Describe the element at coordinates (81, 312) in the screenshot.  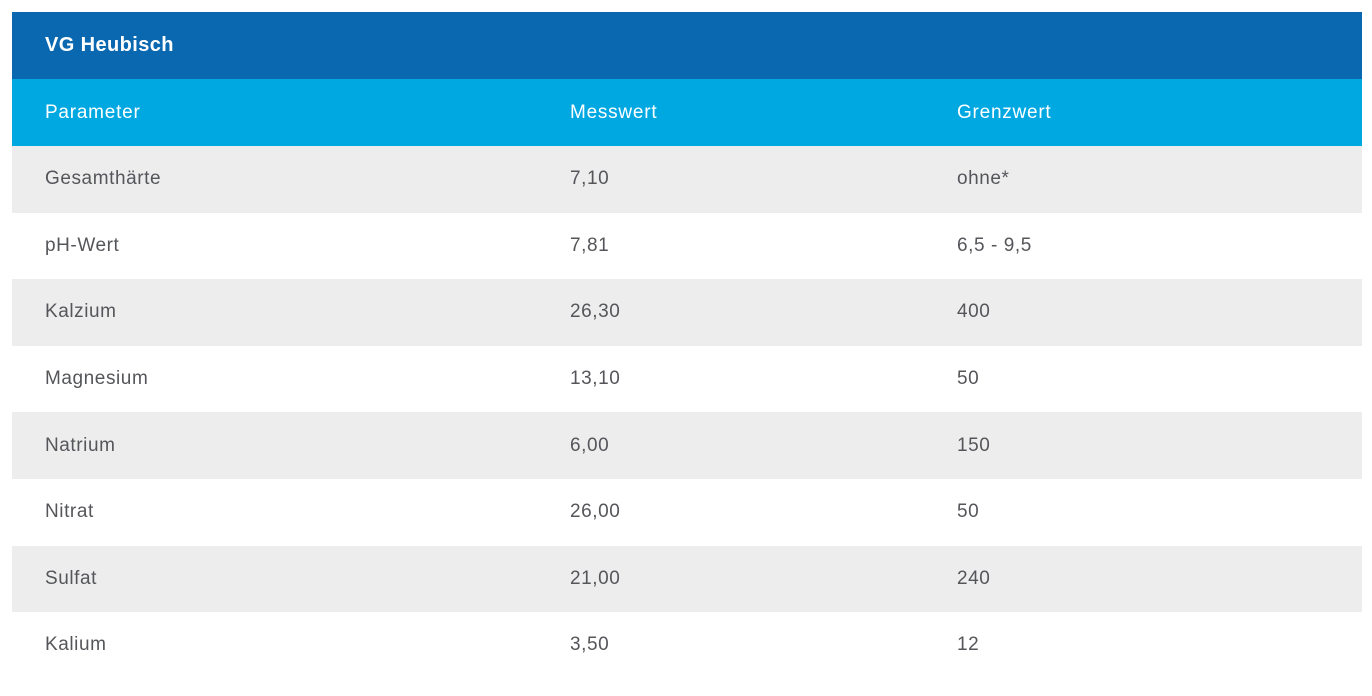
I see `cell-parameter: Kalzium` at that location.